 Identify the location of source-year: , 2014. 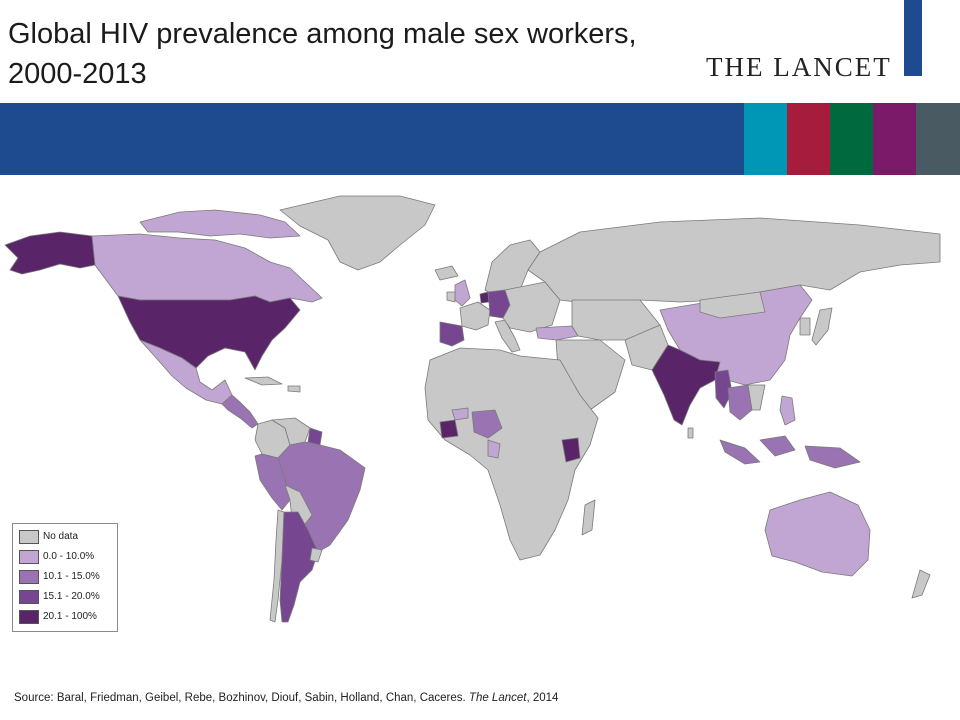
(542, 698).